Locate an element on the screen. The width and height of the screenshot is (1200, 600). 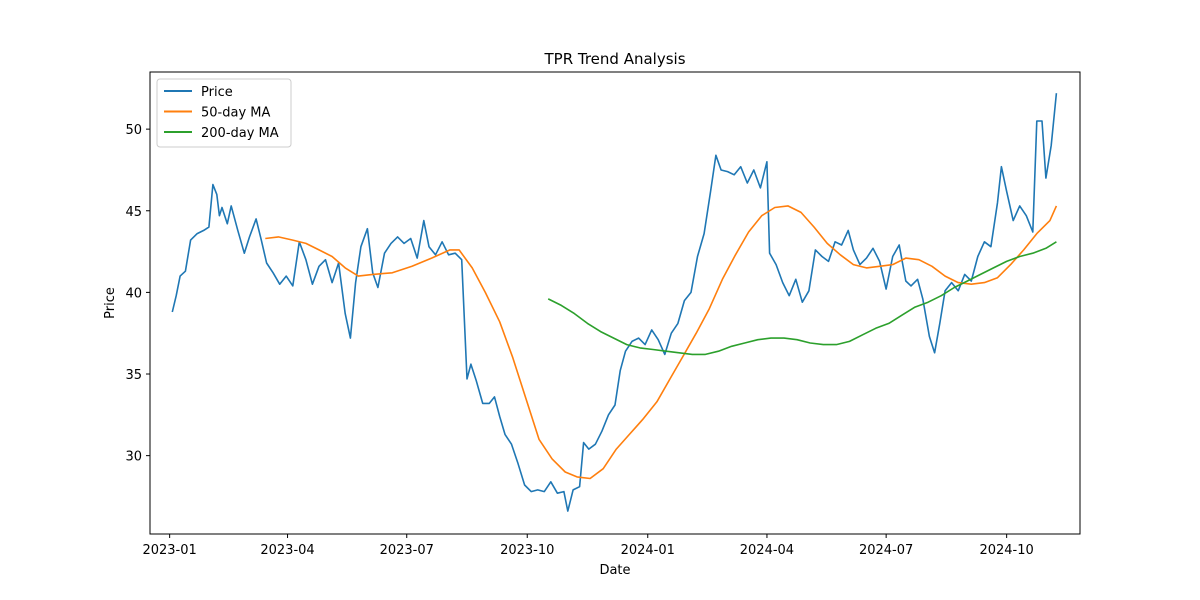
x-tick-label: 2024-01 is located at coordinates (648, 550).